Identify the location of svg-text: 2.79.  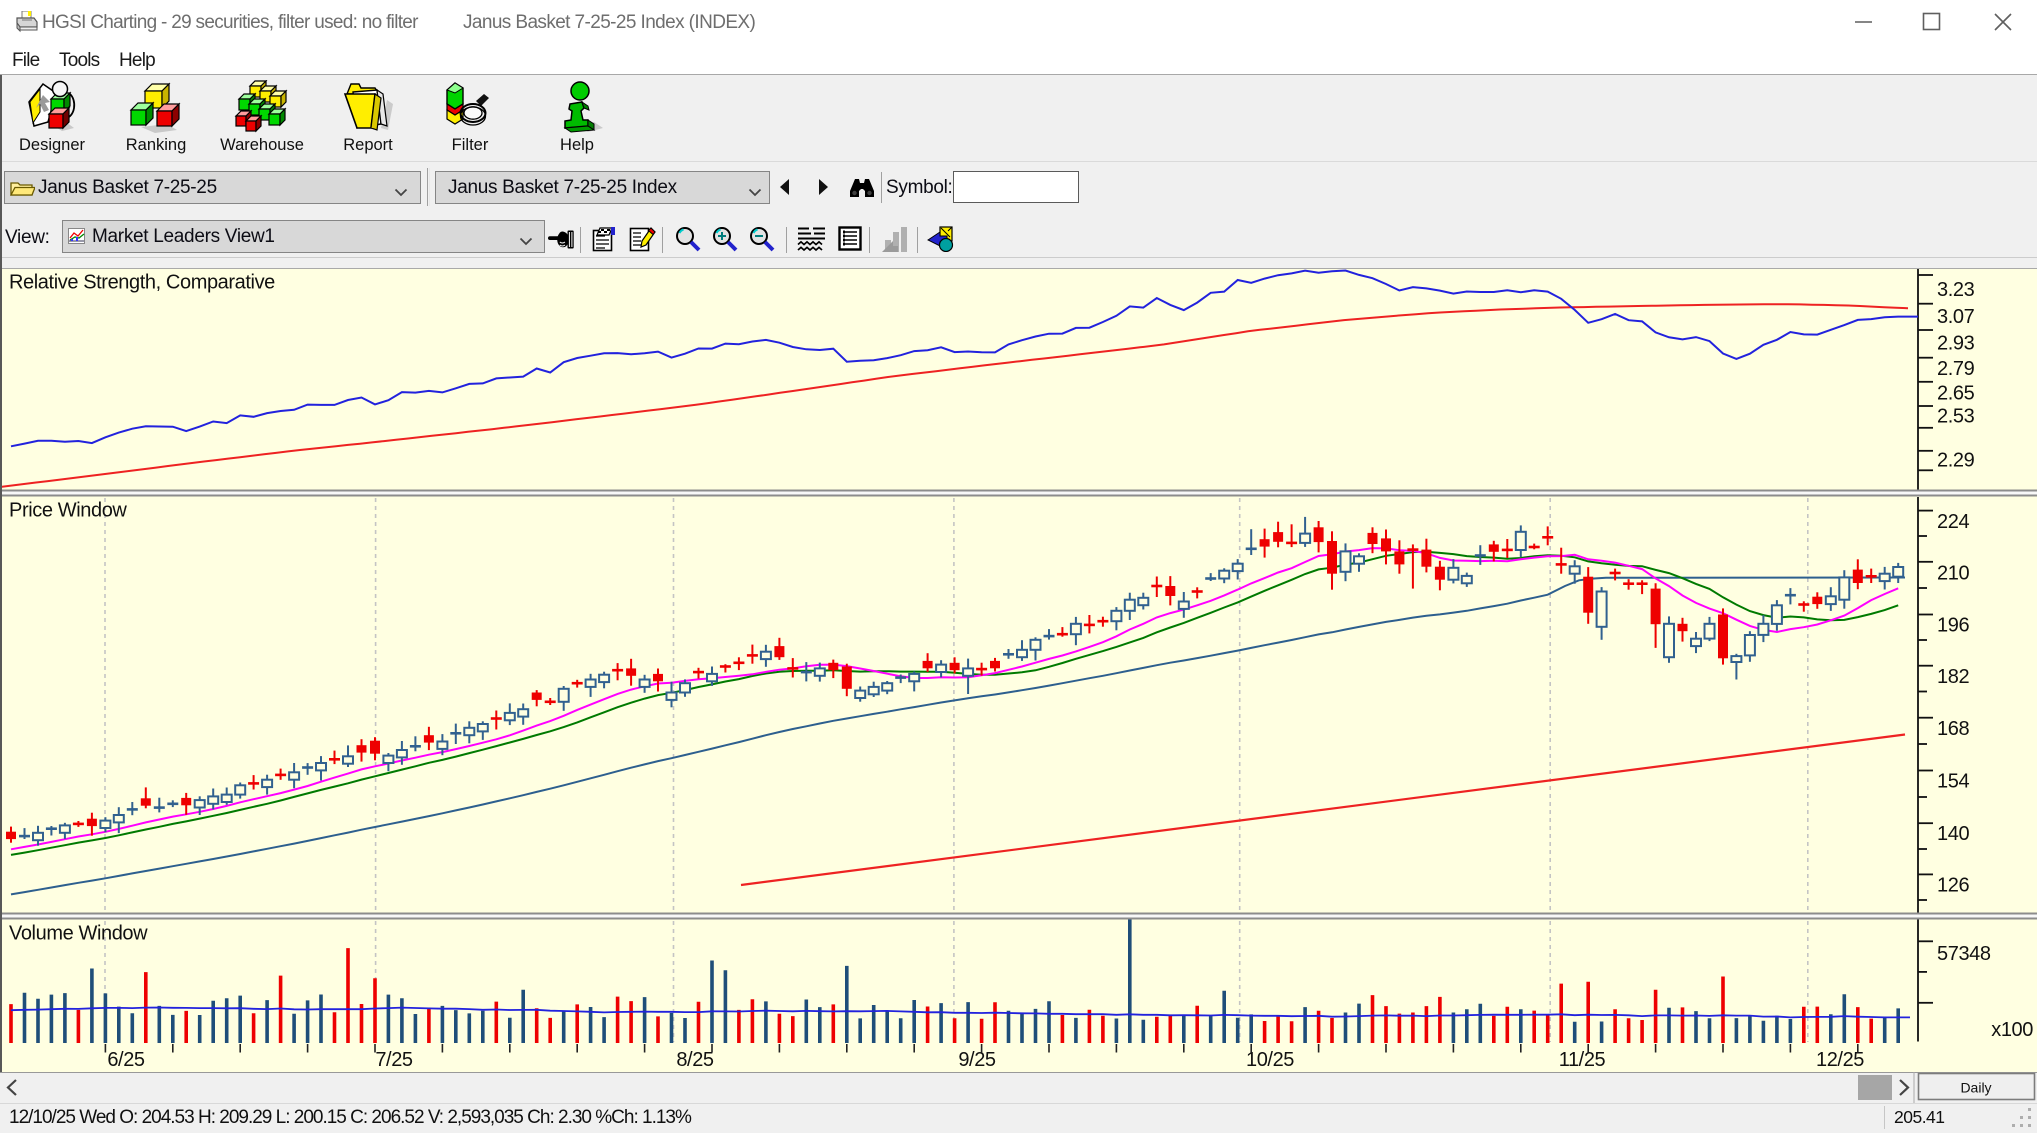
(1956, 369).